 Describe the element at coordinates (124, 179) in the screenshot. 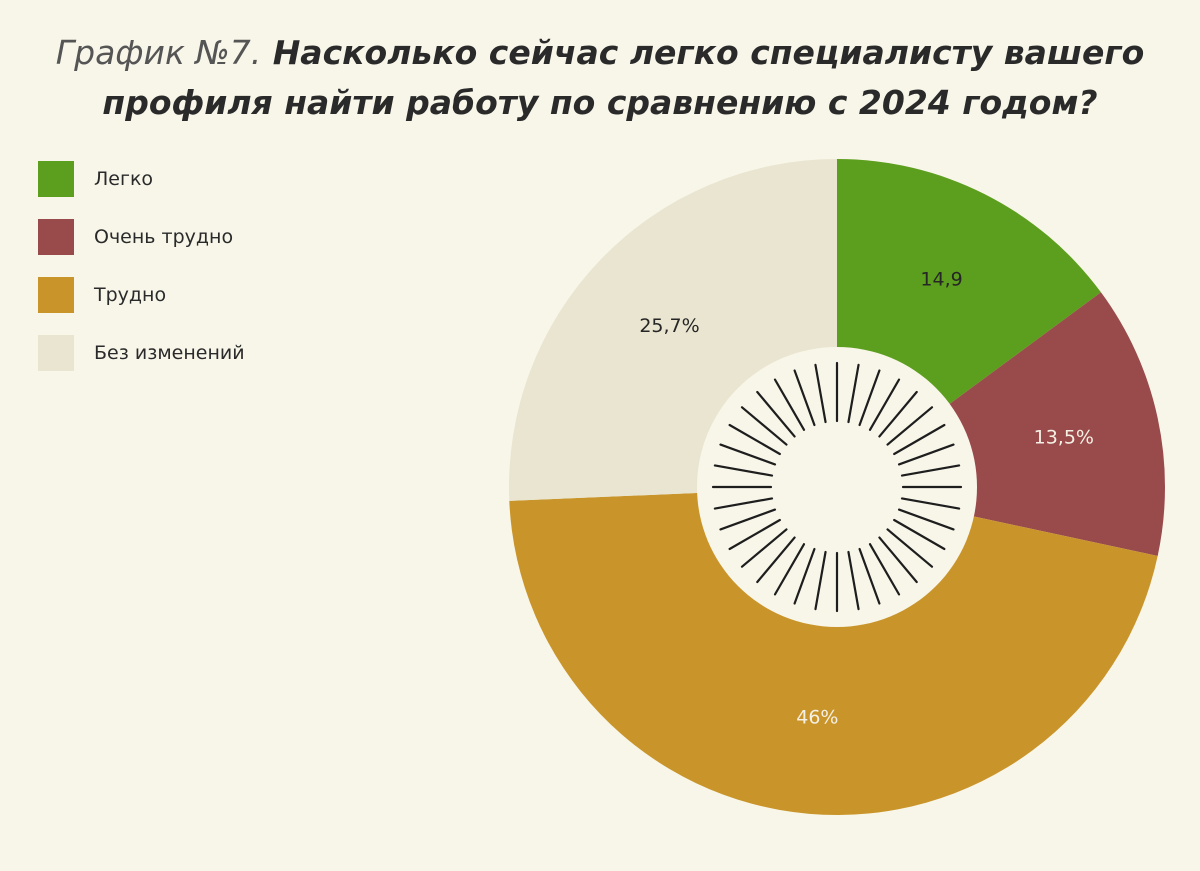

I see `legend-label-easy: Легко` at that location.